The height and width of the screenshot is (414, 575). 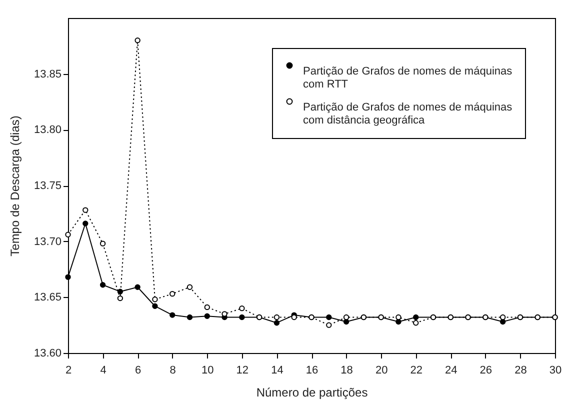 What do you see at coordinates (451, 370) in the screenshot?
I see `x-tick-label: 24` at bounding box center [451, 370].